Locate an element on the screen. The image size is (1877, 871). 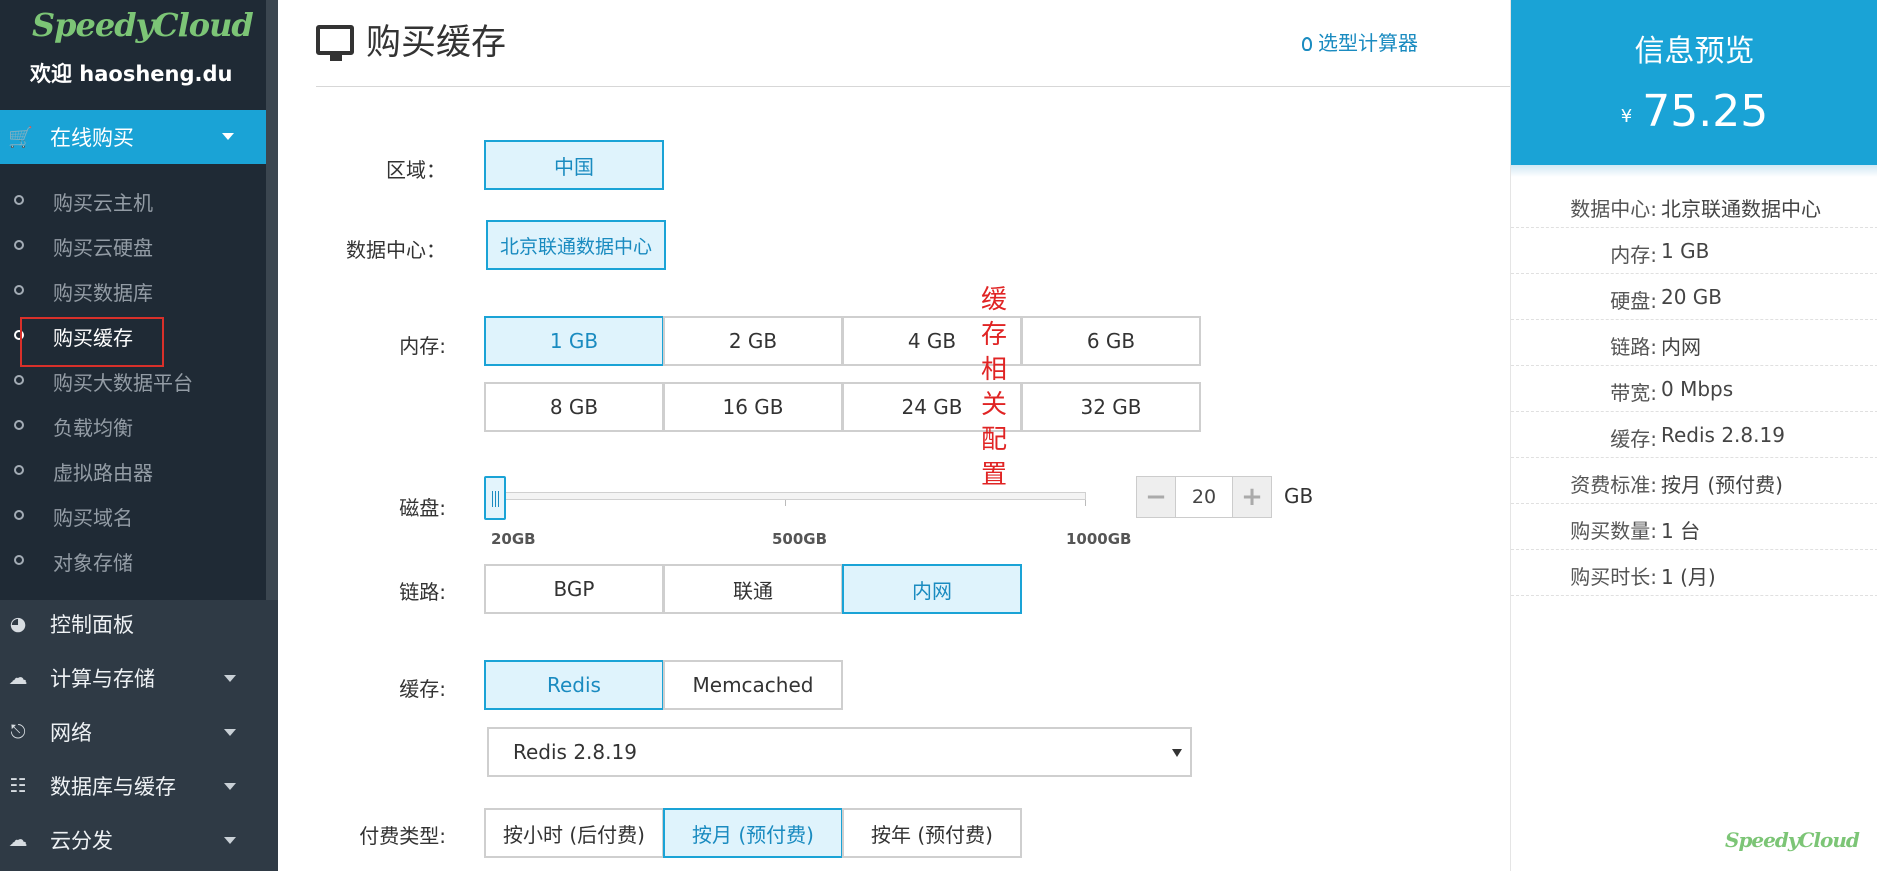
info-key: 购买时长: is located at coordinates (1613, 577).